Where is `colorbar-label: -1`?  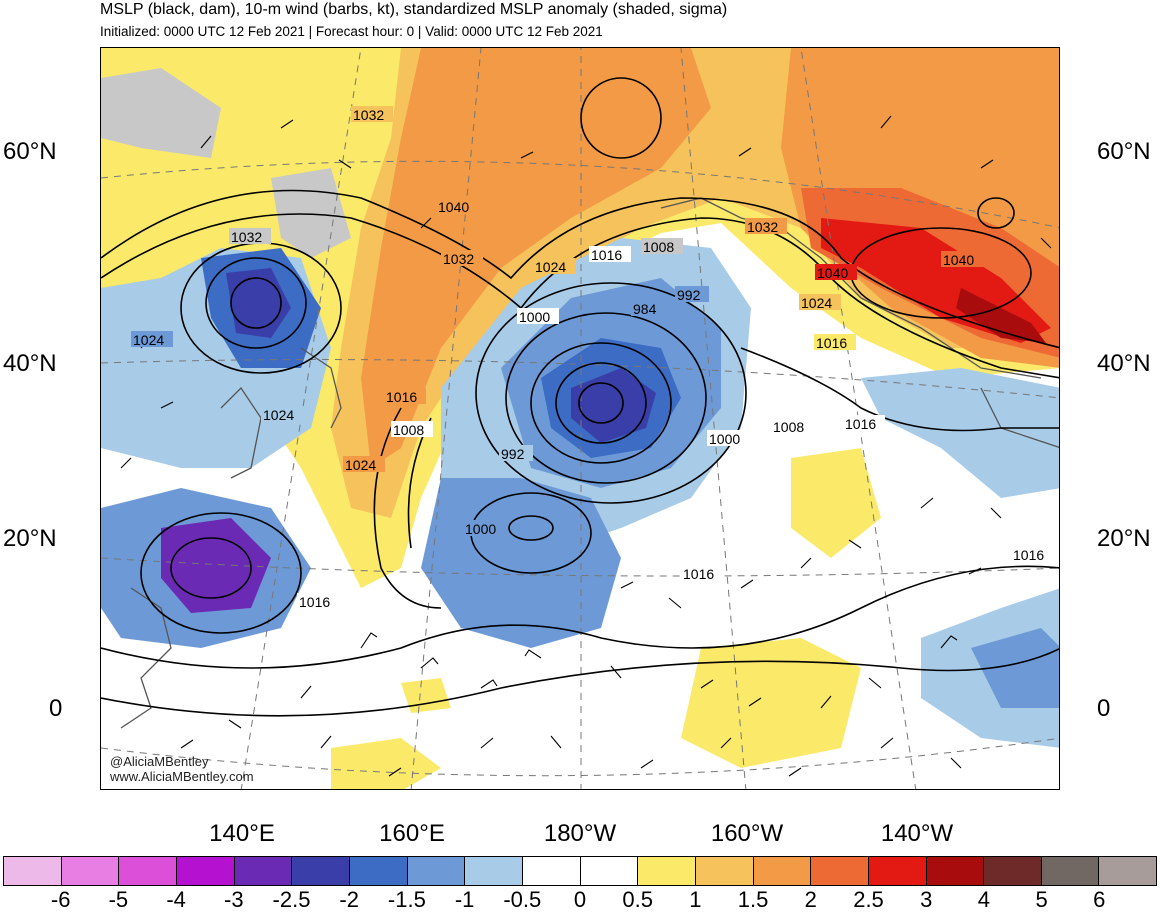
colorbar-label: -1 is located at coordinates (464, 899).